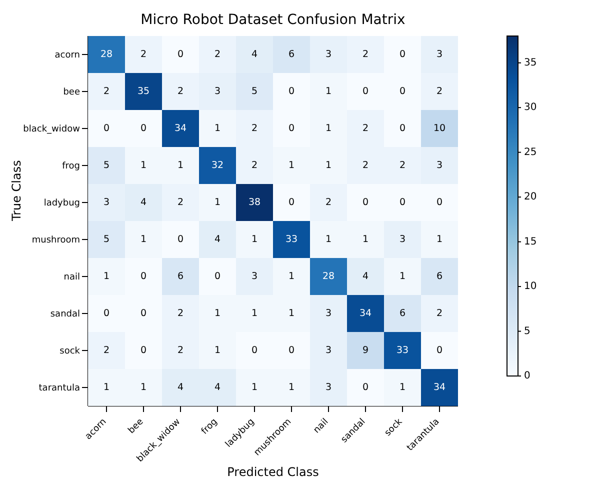 The height and width of the screenshot is (481, 590). Describe the element at coordinates (210, 427) in the screenshot. I see `x-tick-label: frog` at that location.